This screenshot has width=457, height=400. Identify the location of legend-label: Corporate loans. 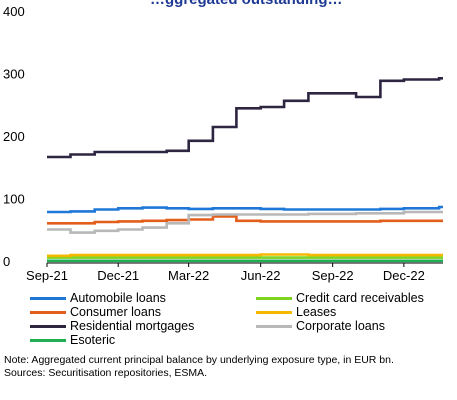
(340, 326).